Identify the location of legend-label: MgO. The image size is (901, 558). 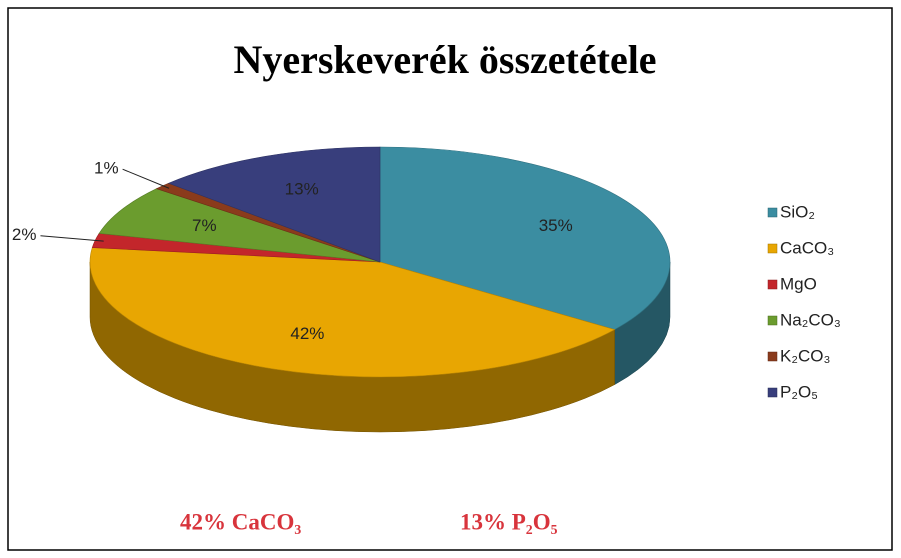
(798, 283).